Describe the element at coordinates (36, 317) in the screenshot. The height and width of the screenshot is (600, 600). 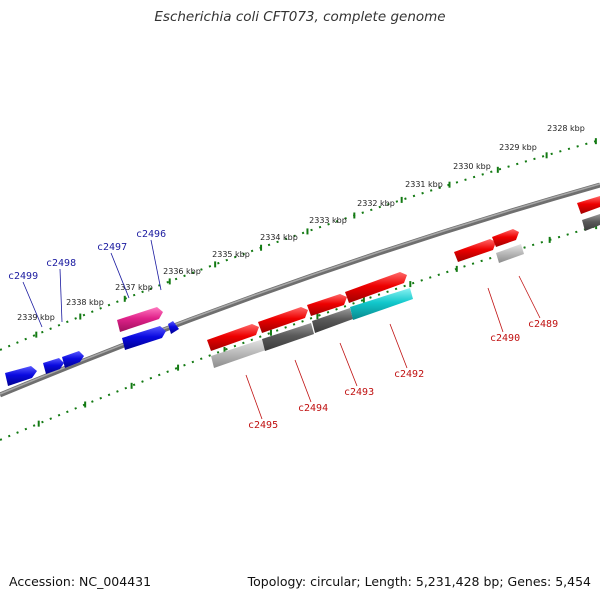
I see `kbp-label: 2339 kbp` at that location.